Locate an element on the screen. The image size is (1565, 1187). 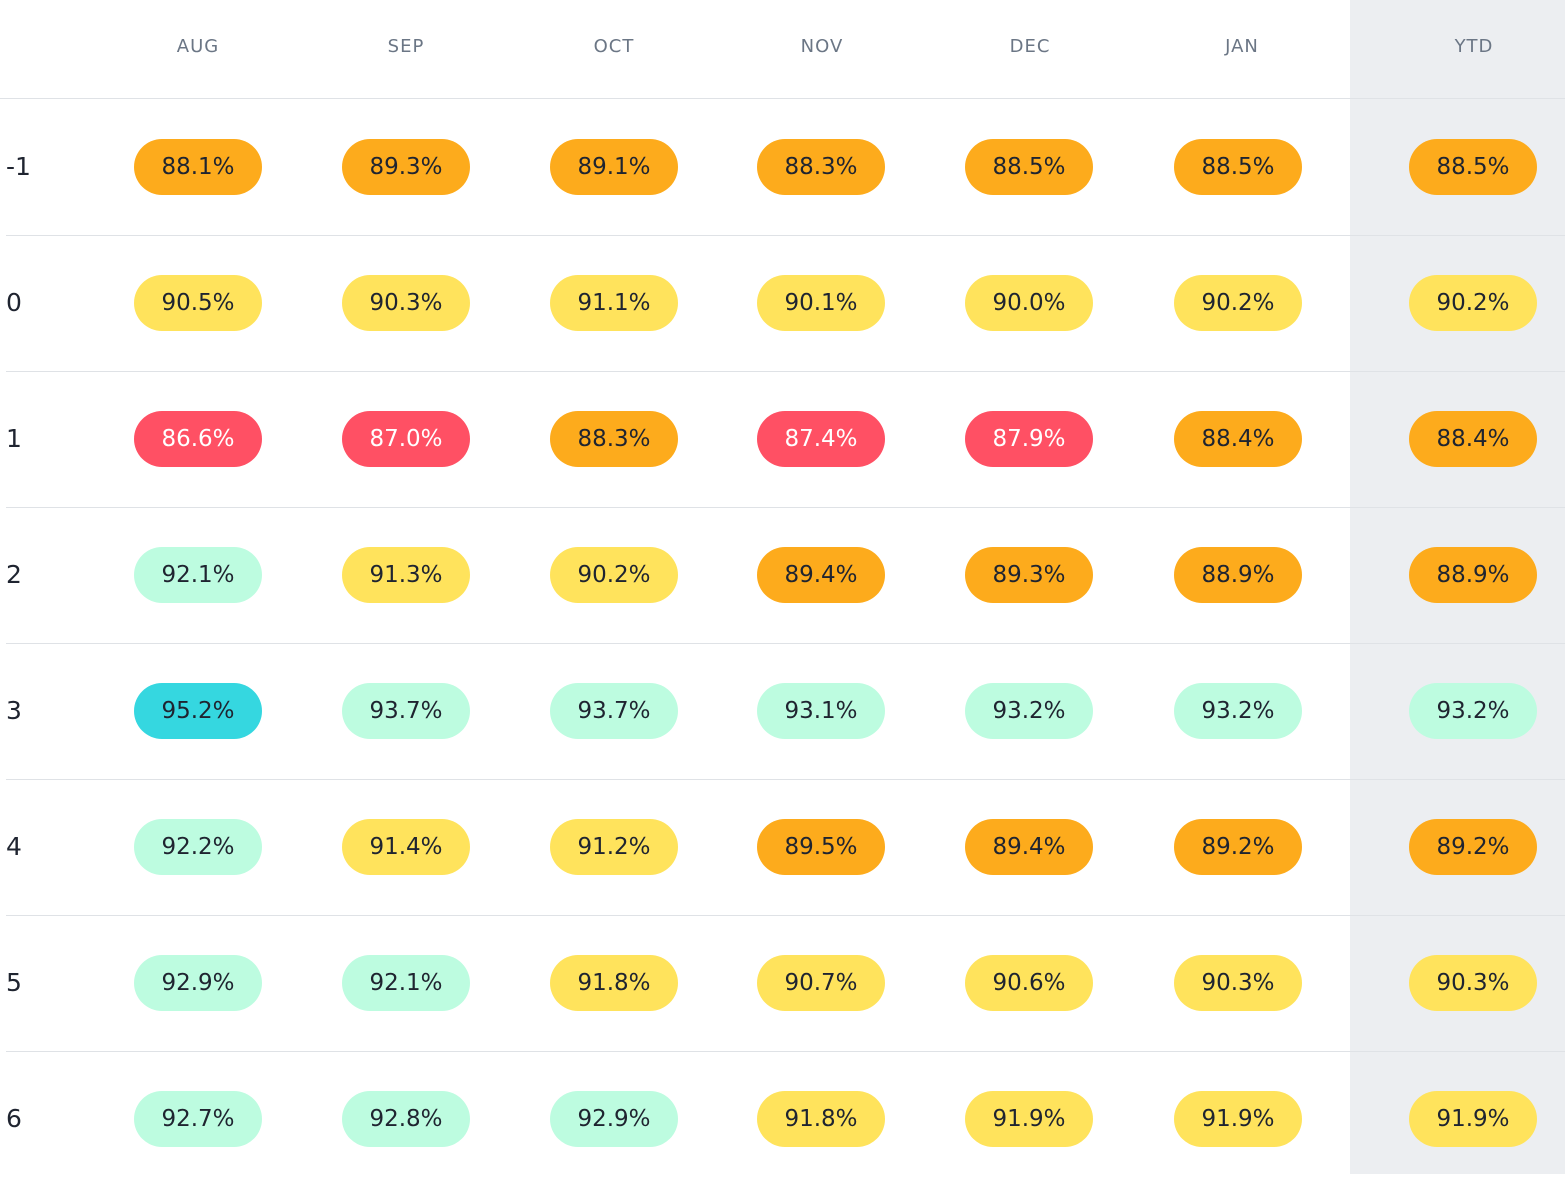
value-pill: 95.2% is located at coordinates (198, 711).